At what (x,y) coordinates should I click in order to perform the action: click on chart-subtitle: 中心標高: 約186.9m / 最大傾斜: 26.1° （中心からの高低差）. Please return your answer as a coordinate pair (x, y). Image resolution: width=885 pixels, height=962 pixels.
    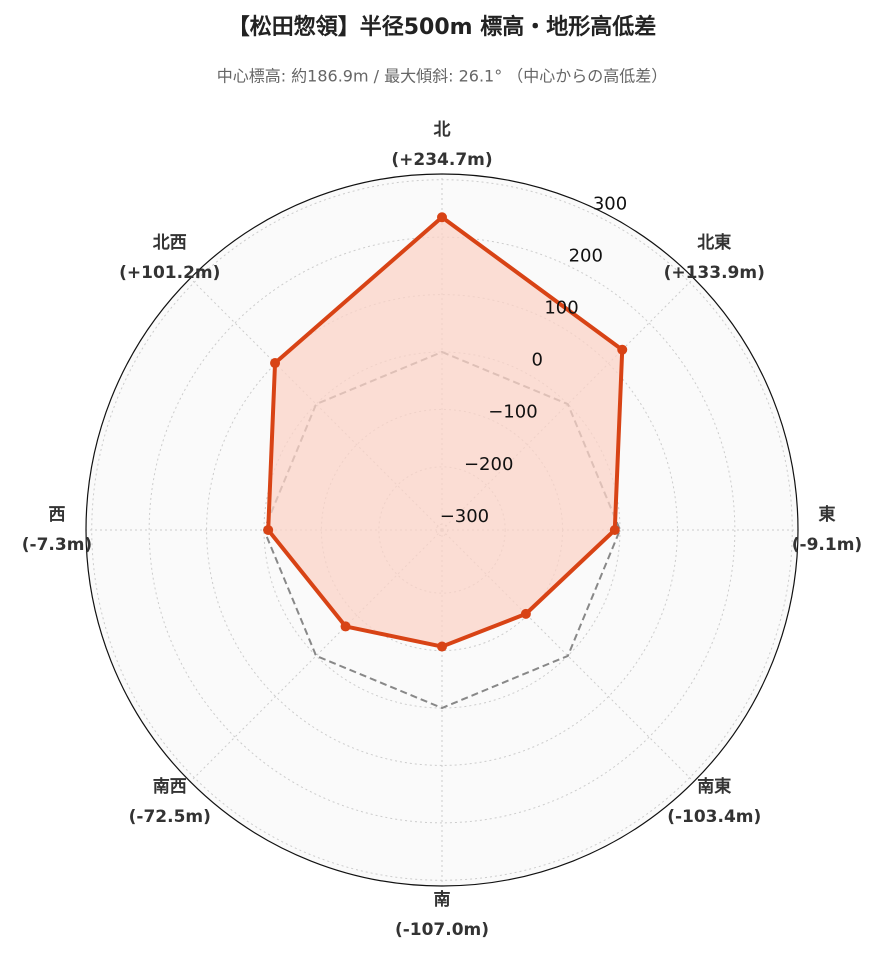
    Looking at the image, I should click on (442, 76).